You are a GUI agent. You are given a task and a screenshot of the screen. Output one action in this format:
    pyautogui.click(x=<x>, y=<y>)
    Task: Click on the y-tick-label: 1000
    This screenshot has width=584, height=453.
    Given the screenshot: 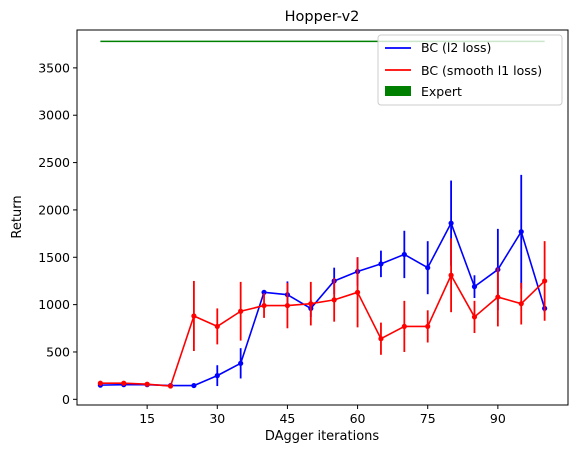 What is the action you would take?
    pyautogui.click(x=54, y=304)
    